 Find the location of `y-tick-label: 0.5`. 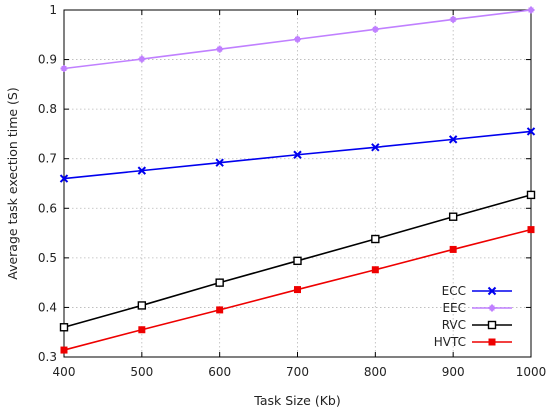

y-tick-label: 0.5 is located at coordinates (47, 258).